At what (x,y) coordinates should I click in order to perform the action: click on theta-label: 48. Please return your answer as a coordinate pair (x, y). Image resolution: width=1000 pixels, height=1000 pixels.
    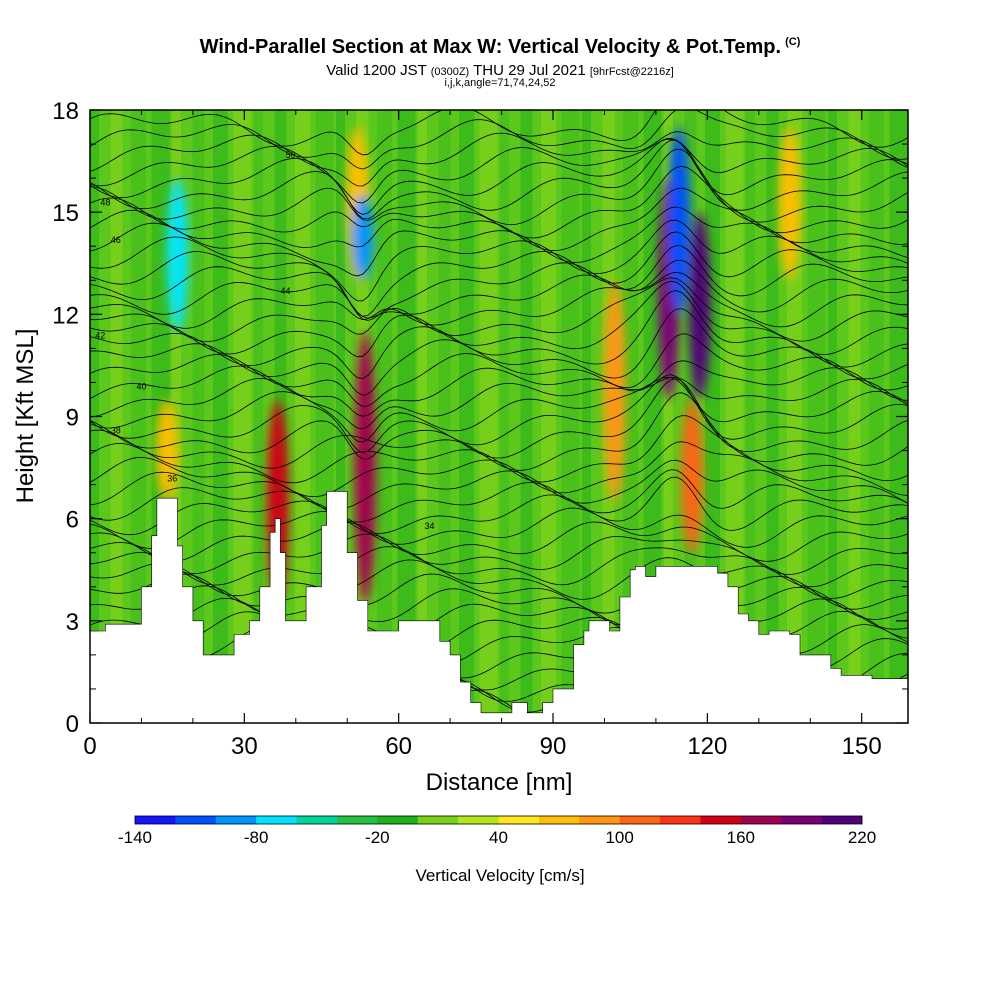
    Looking at the image, I should click on (105, 202).